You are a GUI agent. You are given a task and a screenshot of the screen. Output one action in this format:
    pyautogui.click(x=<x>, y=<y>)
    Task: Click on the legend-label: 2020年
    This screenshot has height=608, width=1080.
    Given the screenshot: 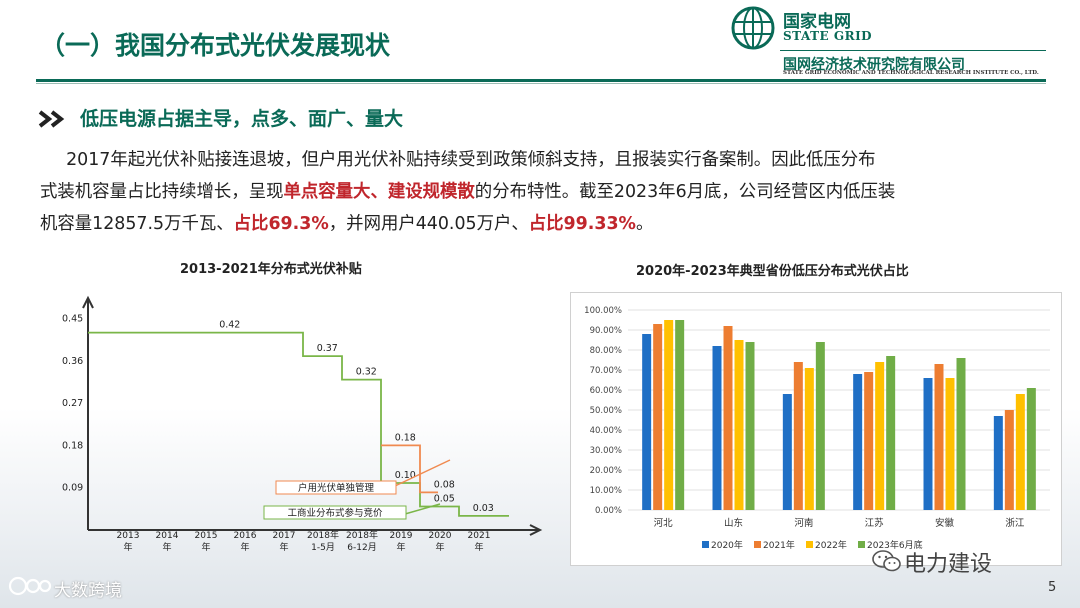 What is the action you would take?
    pyautogui.click(x=727, y=545)
    